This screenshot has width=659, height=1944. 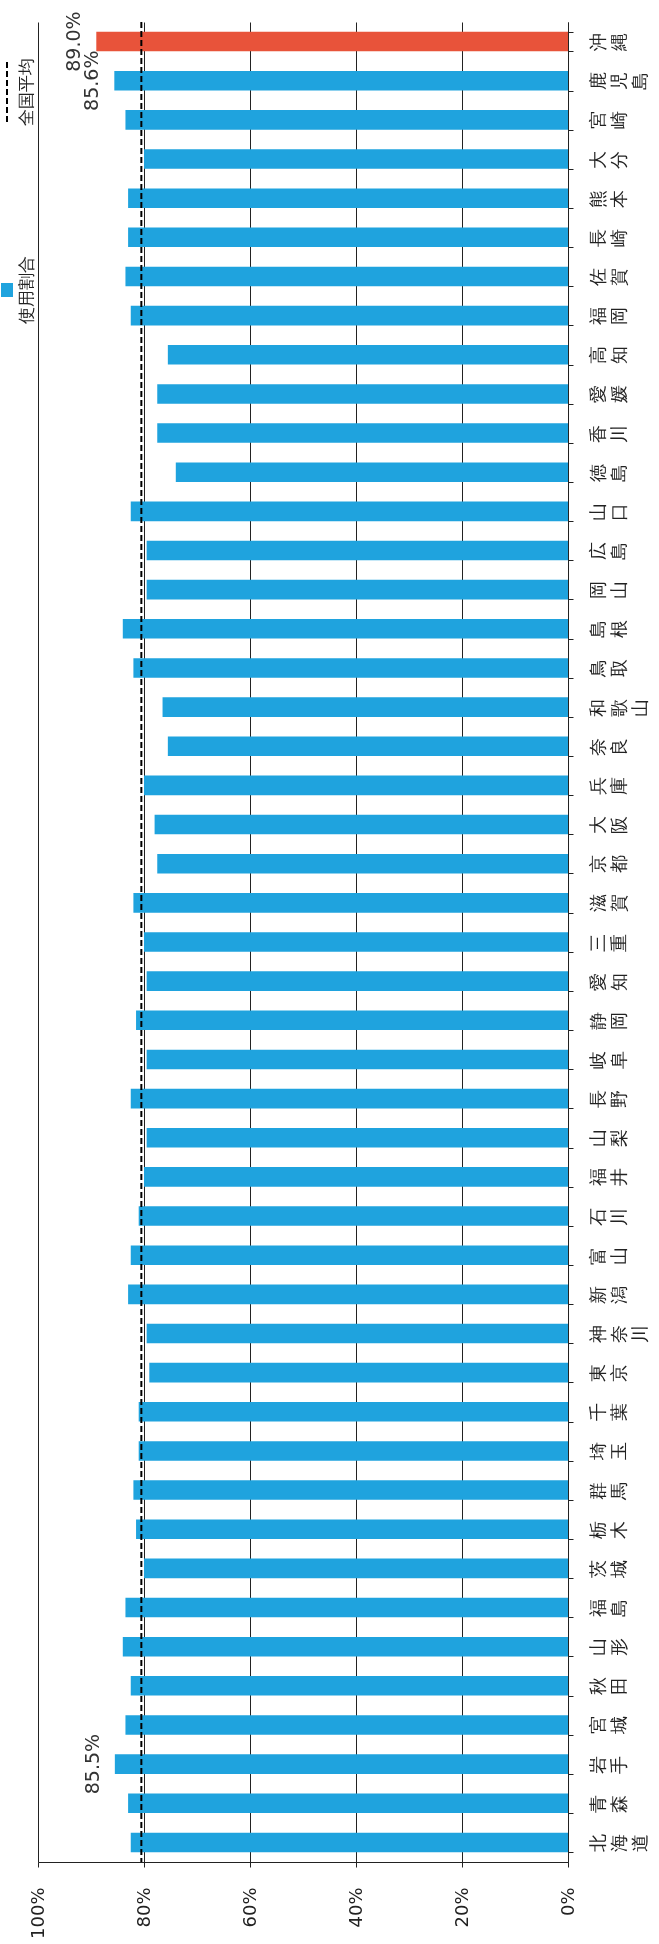 What do you see at coordinates (607, 472) in the screenshot?
I see `y-tick-label: 徳島` at bounding box center [607, 472].